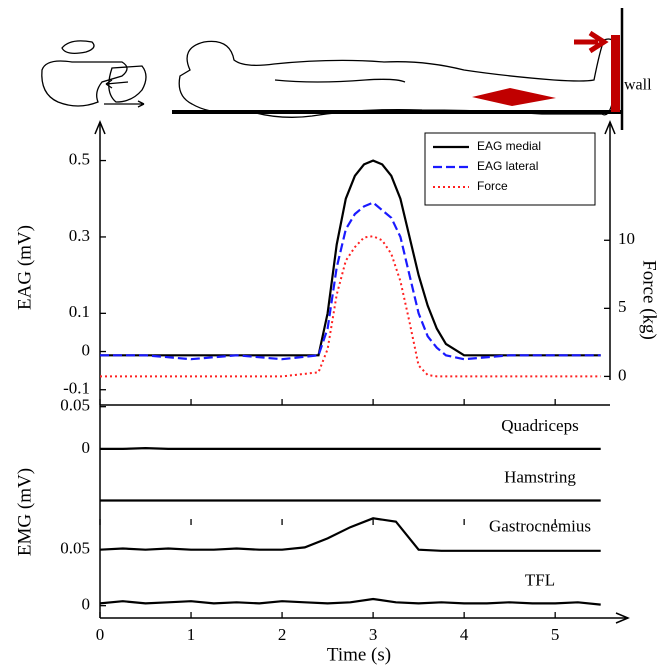  What do you see at coordinates (649, 300) in the screenshot?
I see `y2-axis-label: Force (kg)` at bounding box center [649, 300].